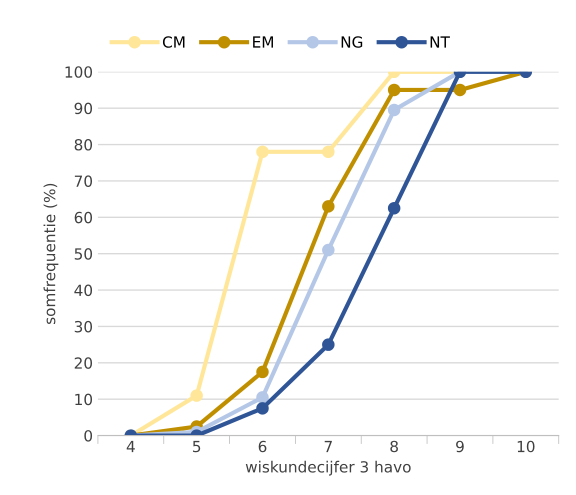  Describe the element at coordinates (83, 108) in the screenshot. I see `y-tick-label: 90` at that location.